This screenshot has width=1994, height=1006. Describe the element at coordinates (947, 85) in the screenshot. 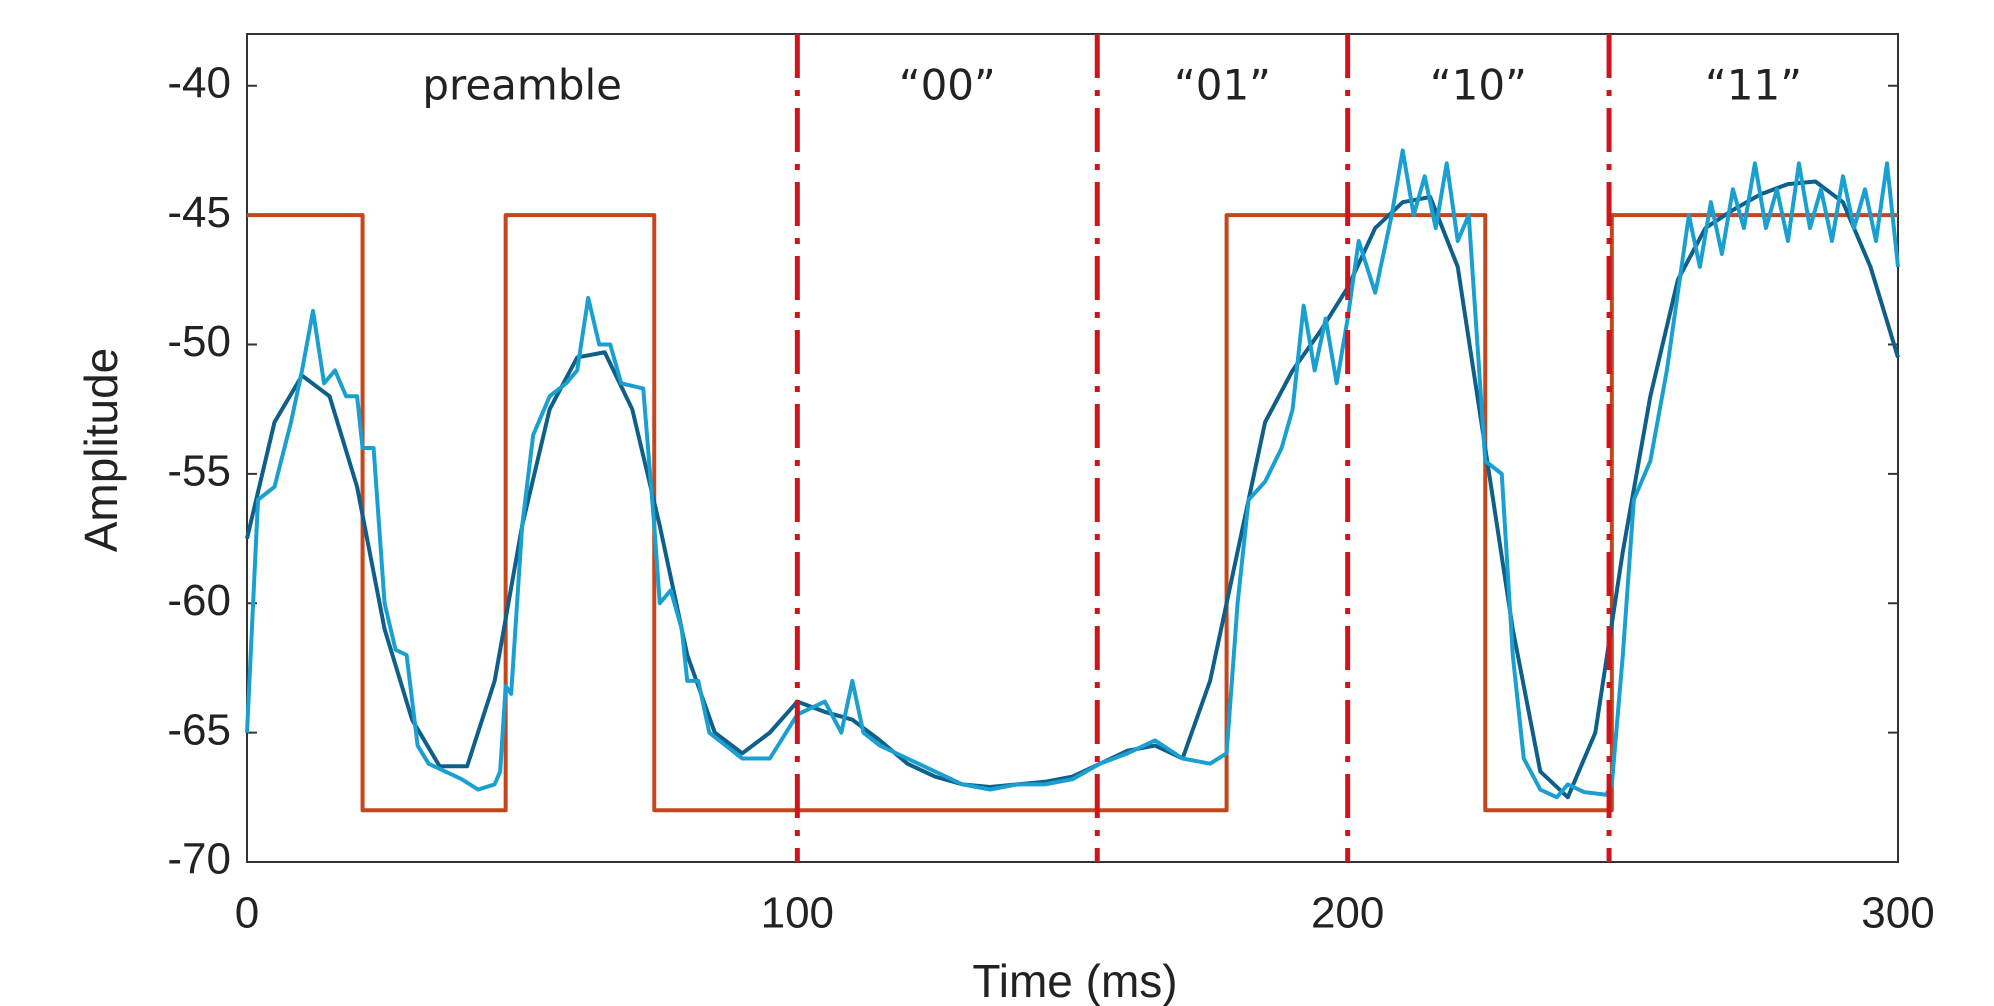

I see `segment-label: “00”` at that location.